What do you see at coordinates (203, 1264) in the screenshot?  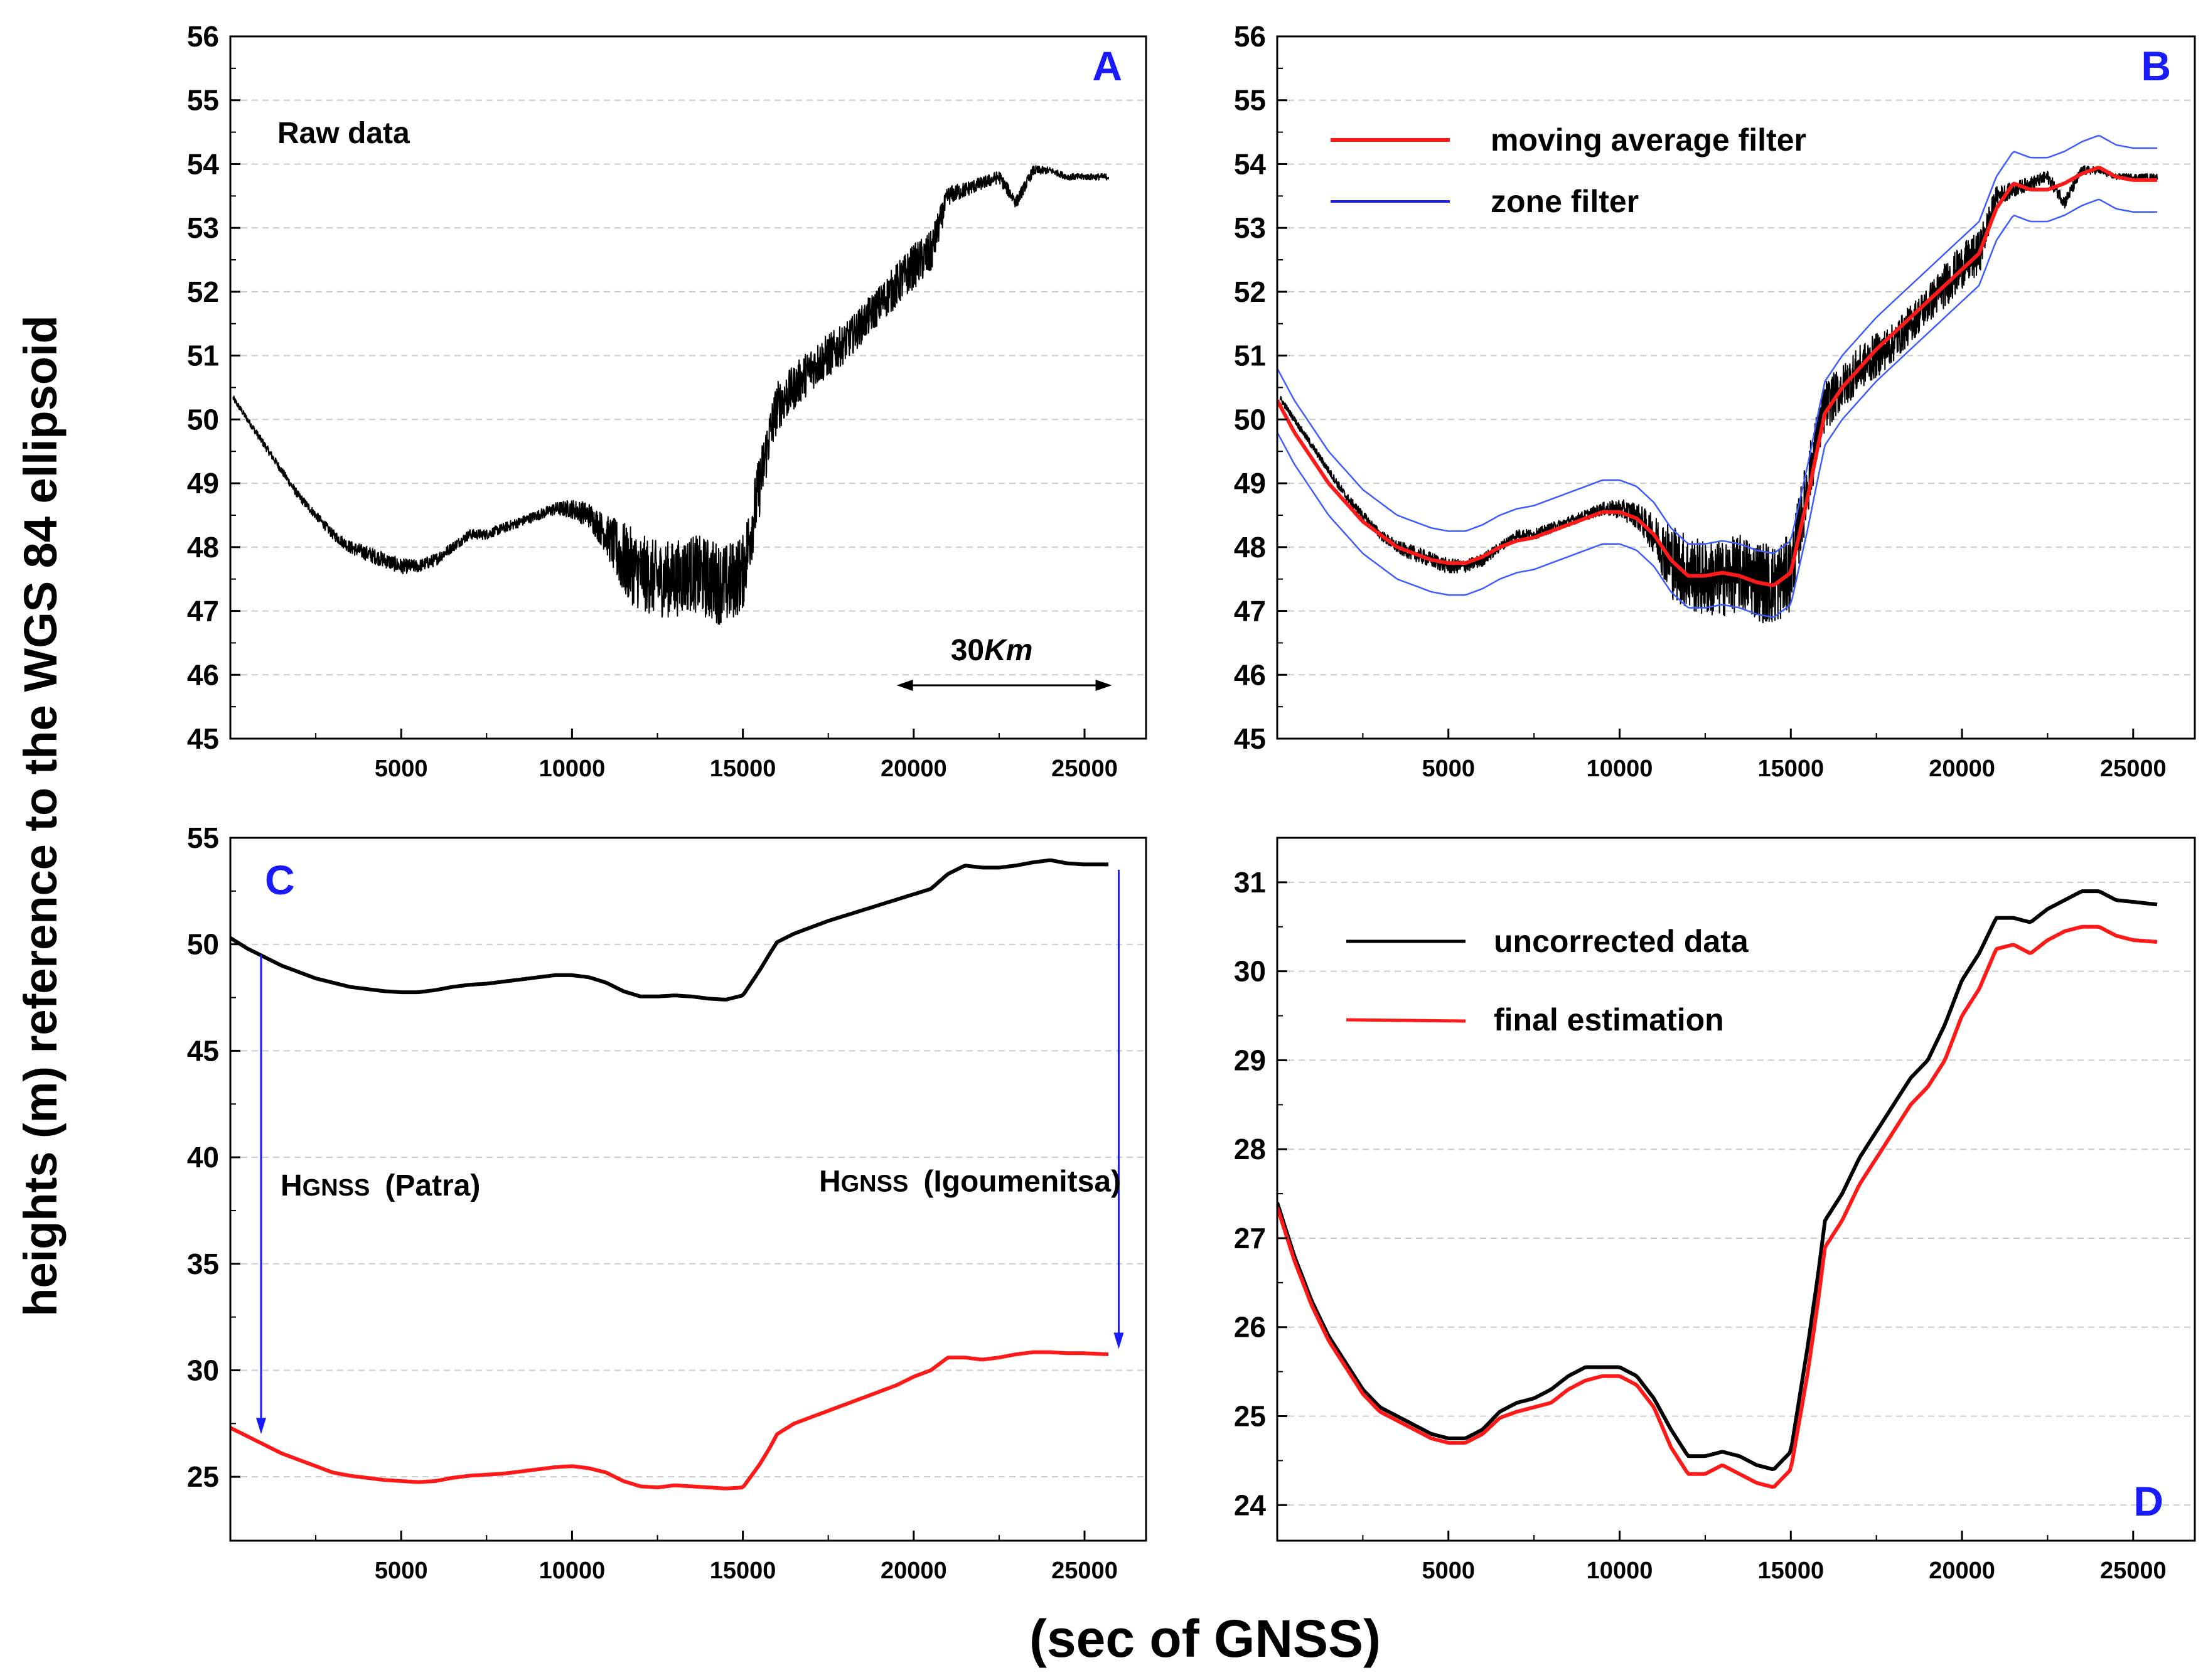 I see `y-tick-label: 35` at bounding box center [203, 1264].